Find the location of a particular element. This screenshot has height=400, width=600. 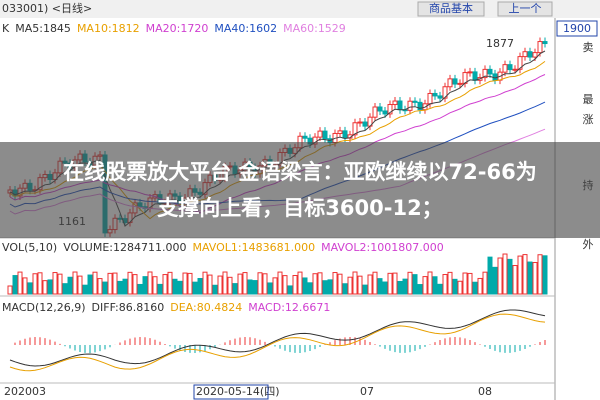

dea-line is located at coordinates (277, 342).